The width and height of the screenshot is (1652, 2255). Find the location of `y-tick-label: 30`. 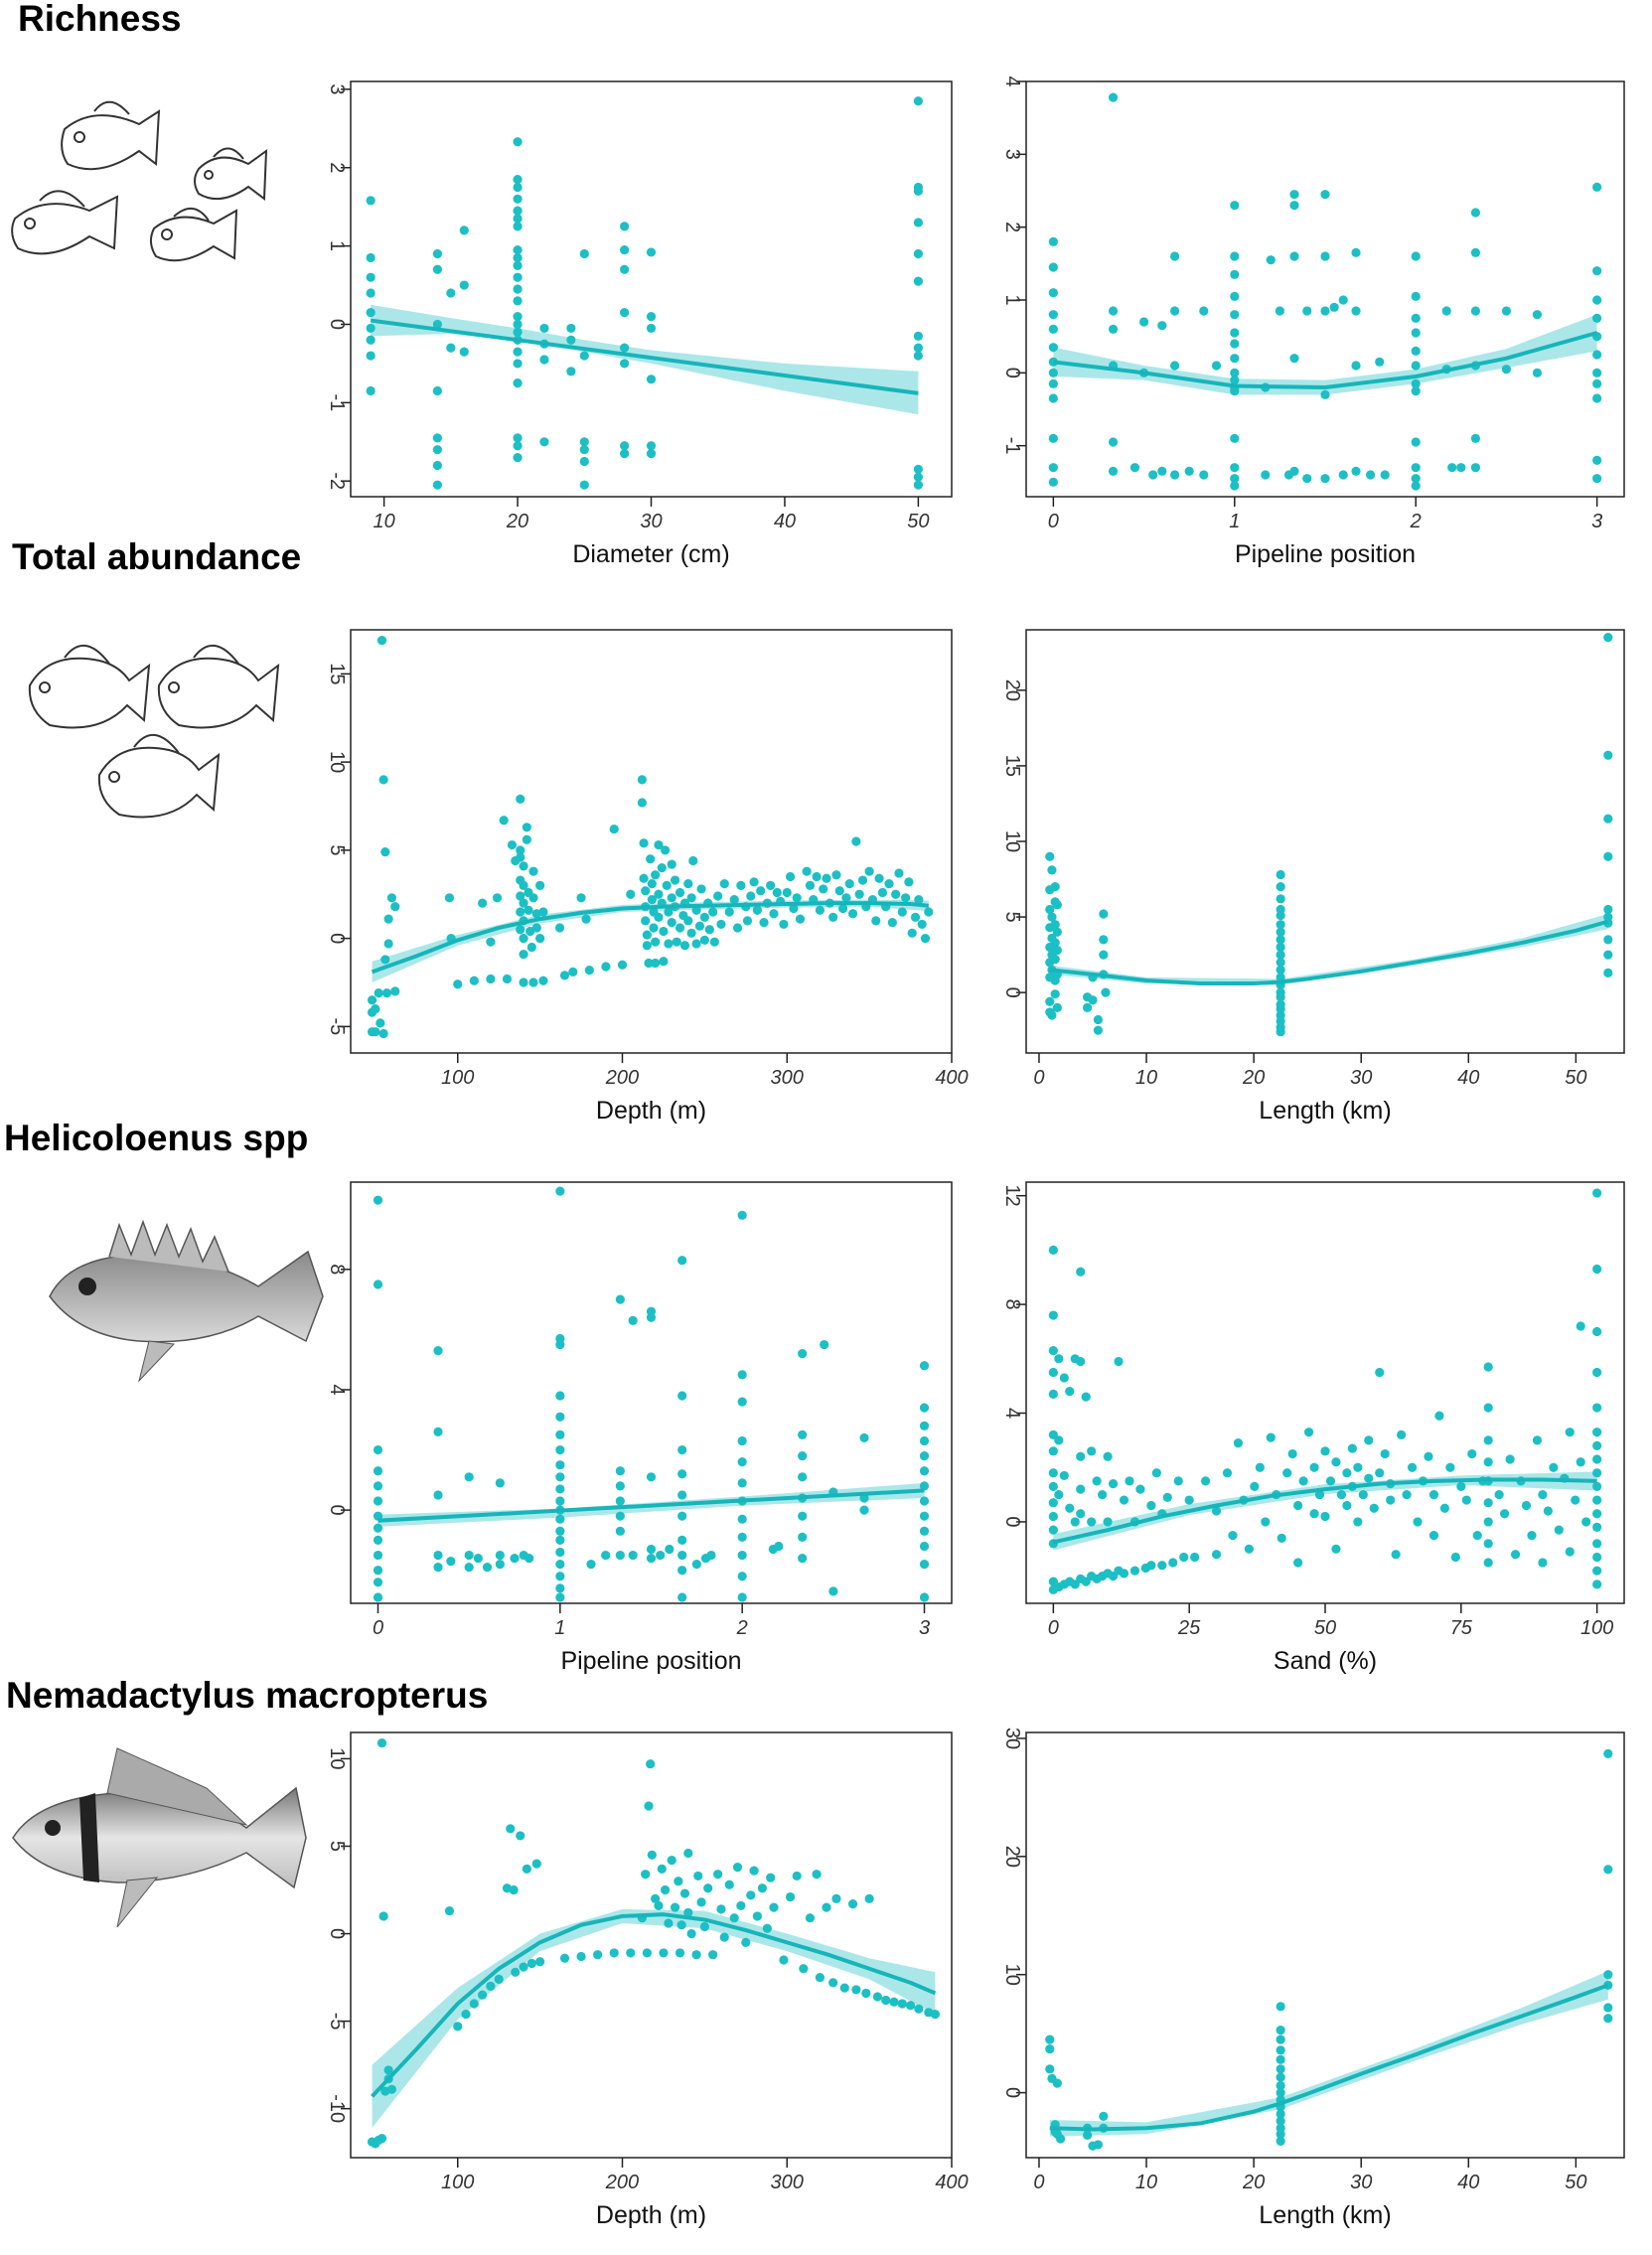

y-tick-label: 30 is located at coordinates (1012, 1738).